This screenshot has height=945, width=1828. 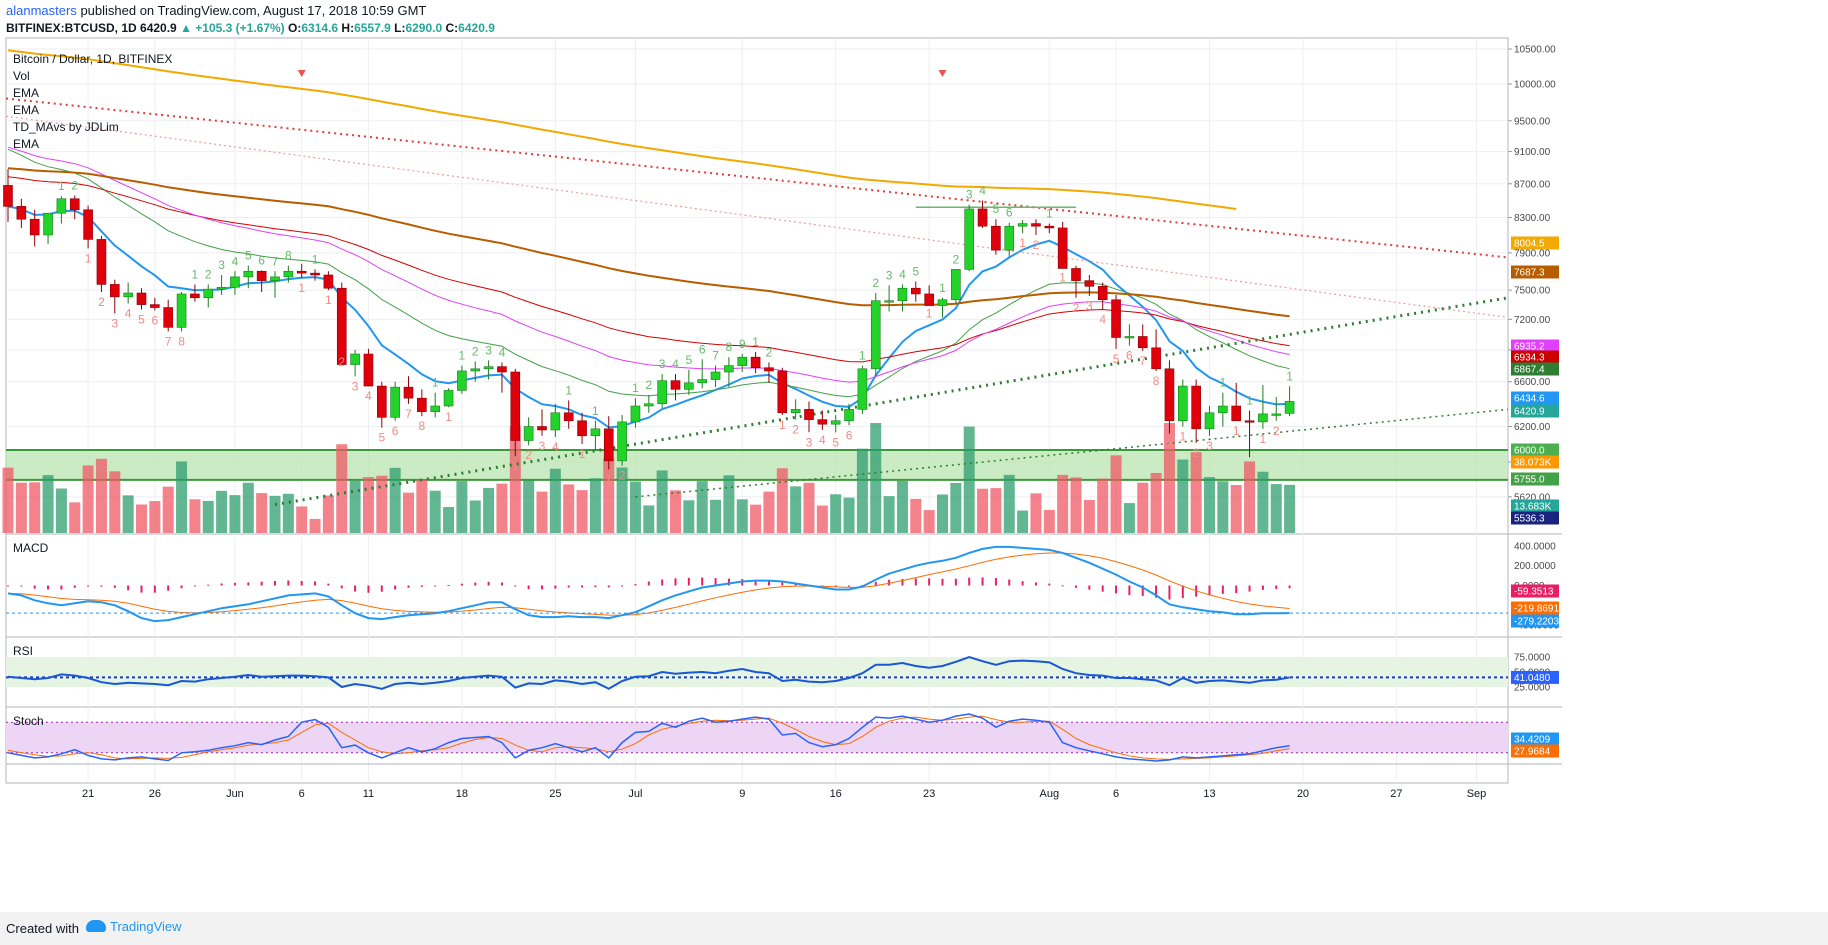 I want to click on legend-td-mavs: TD_MAvs by JDLim, so click(x=66, y=127).